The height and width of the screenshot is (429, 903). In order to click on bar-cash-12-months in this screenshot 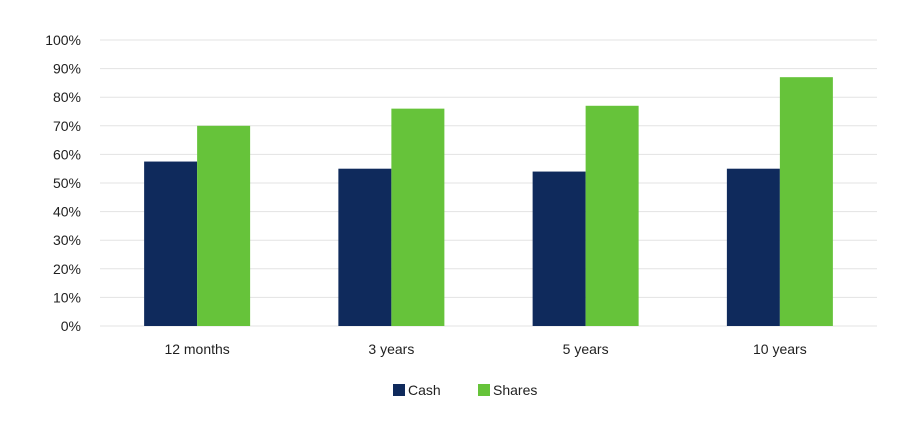, I will do `click(171, 243)`.